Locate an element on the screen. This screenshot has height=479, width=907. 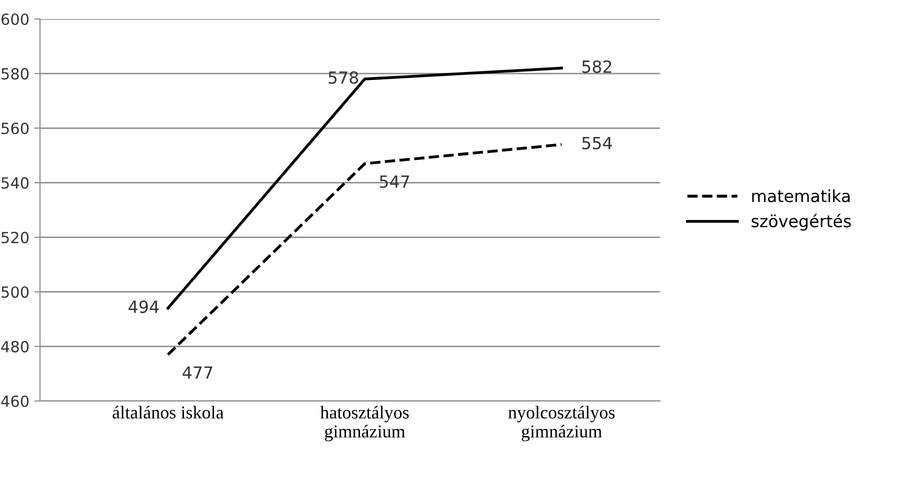
legend-label: matematika is located at coordinates (801, 195).